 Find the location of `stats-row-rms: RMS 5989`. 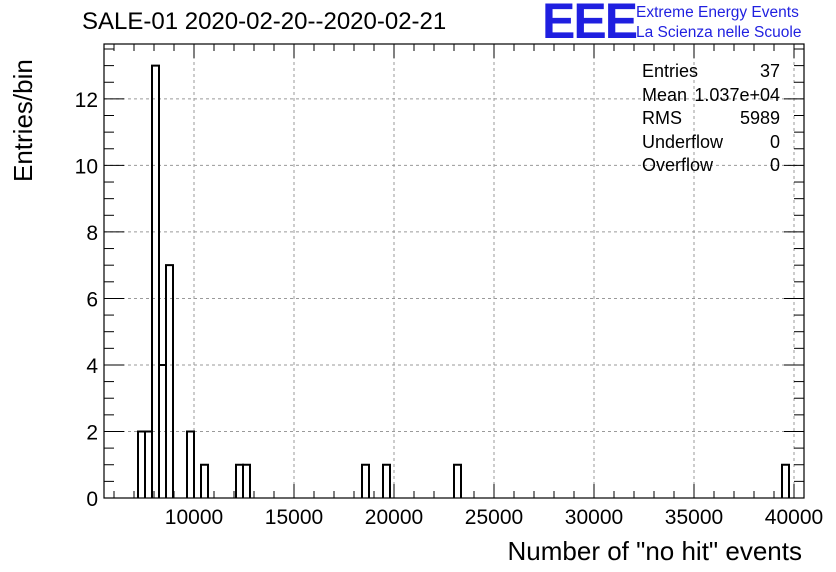

stats-row-rms: RMS 5989 is located at coordinates (711, 119).